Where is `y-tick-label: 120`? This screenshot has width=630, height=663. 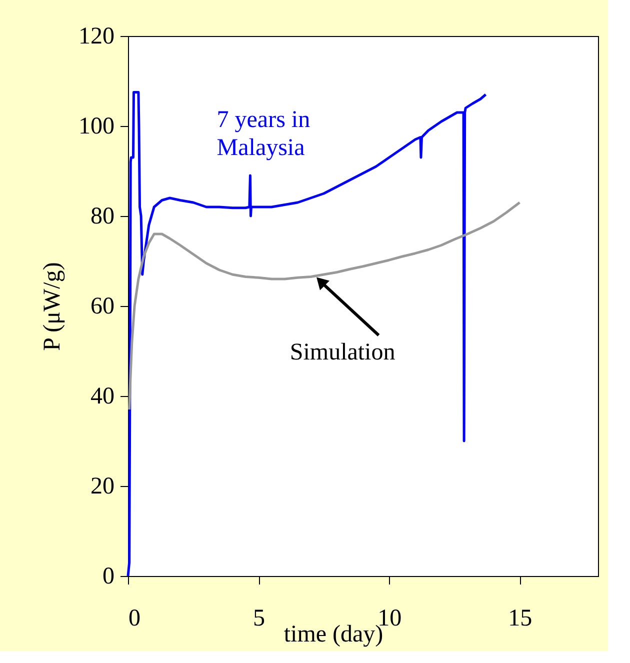
y-tick-label: 120 is located at coordinates (96, 37).